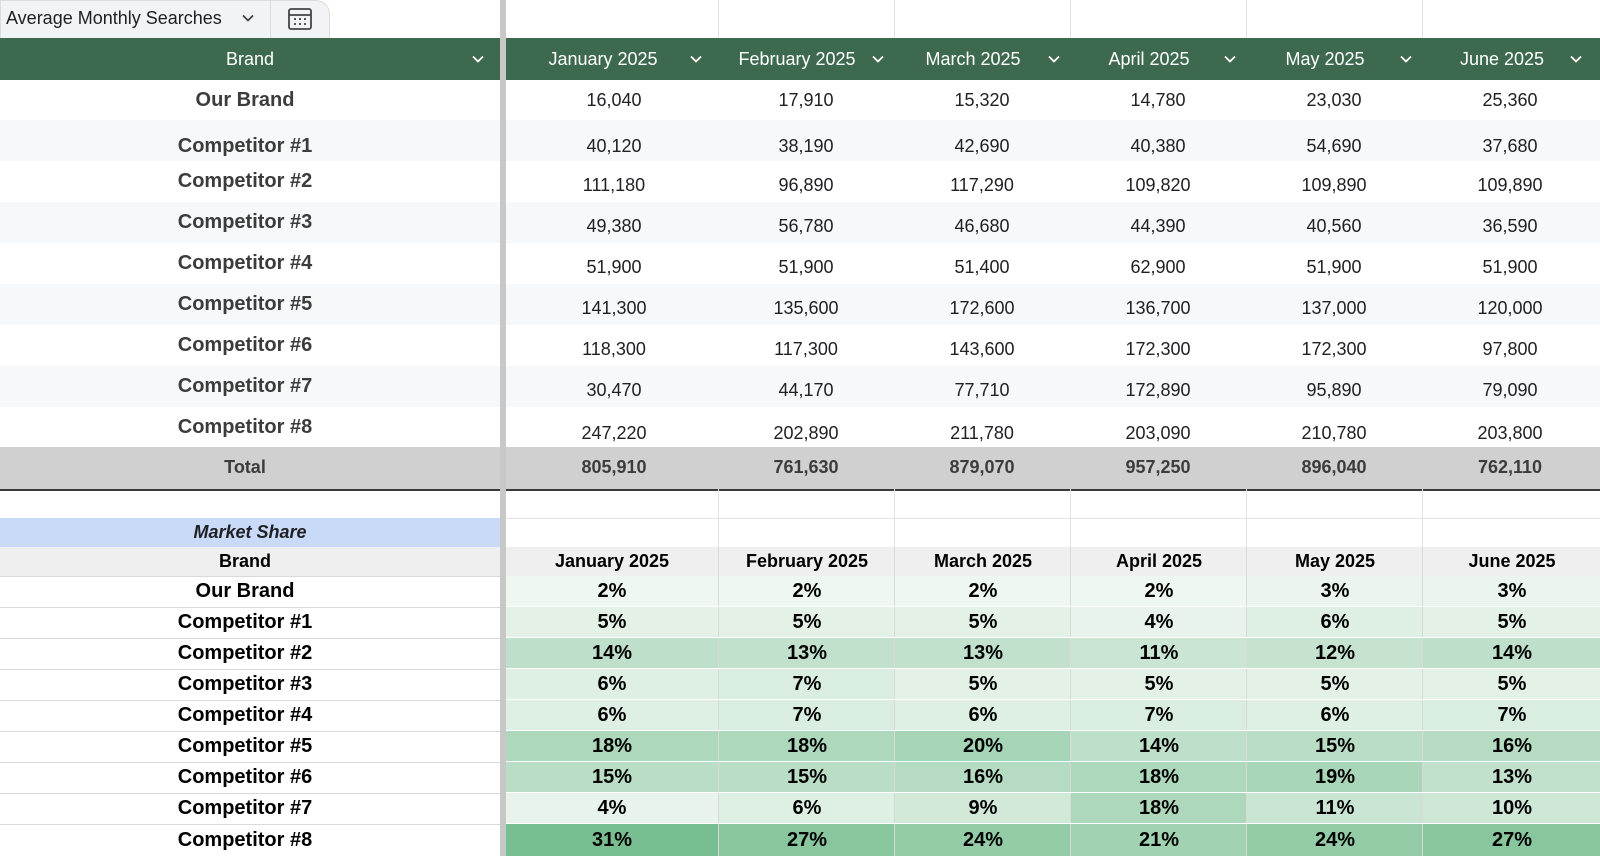 This screenshot has width=1600, height=856. Describe the element at coordinates (1334, 840) in the screenshot. I see `share-cell: 24%` at that location.